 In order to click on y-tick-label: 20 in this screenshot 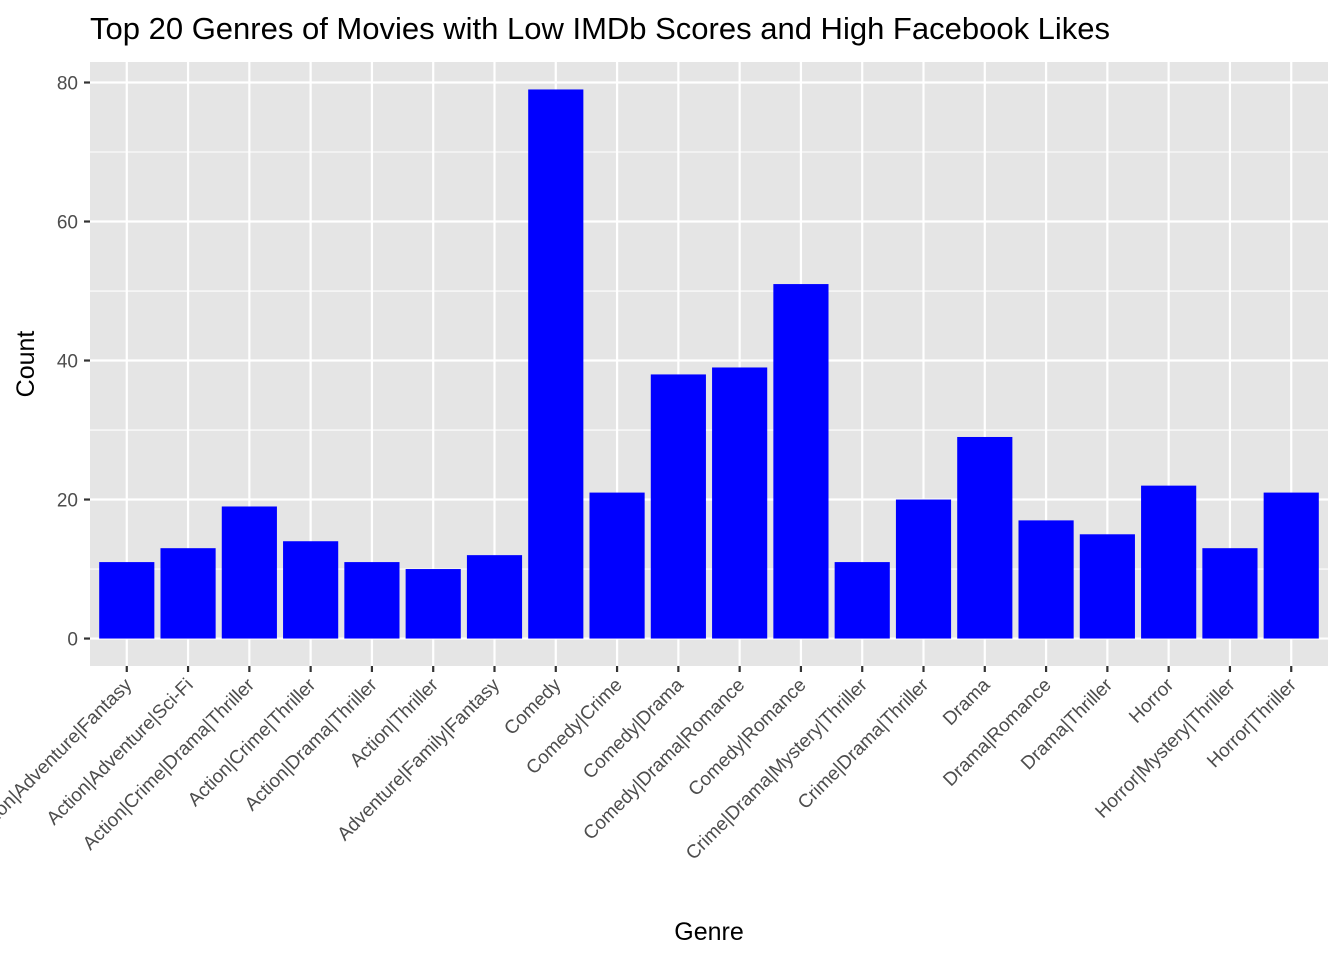, I will do `click(67, 501)`.